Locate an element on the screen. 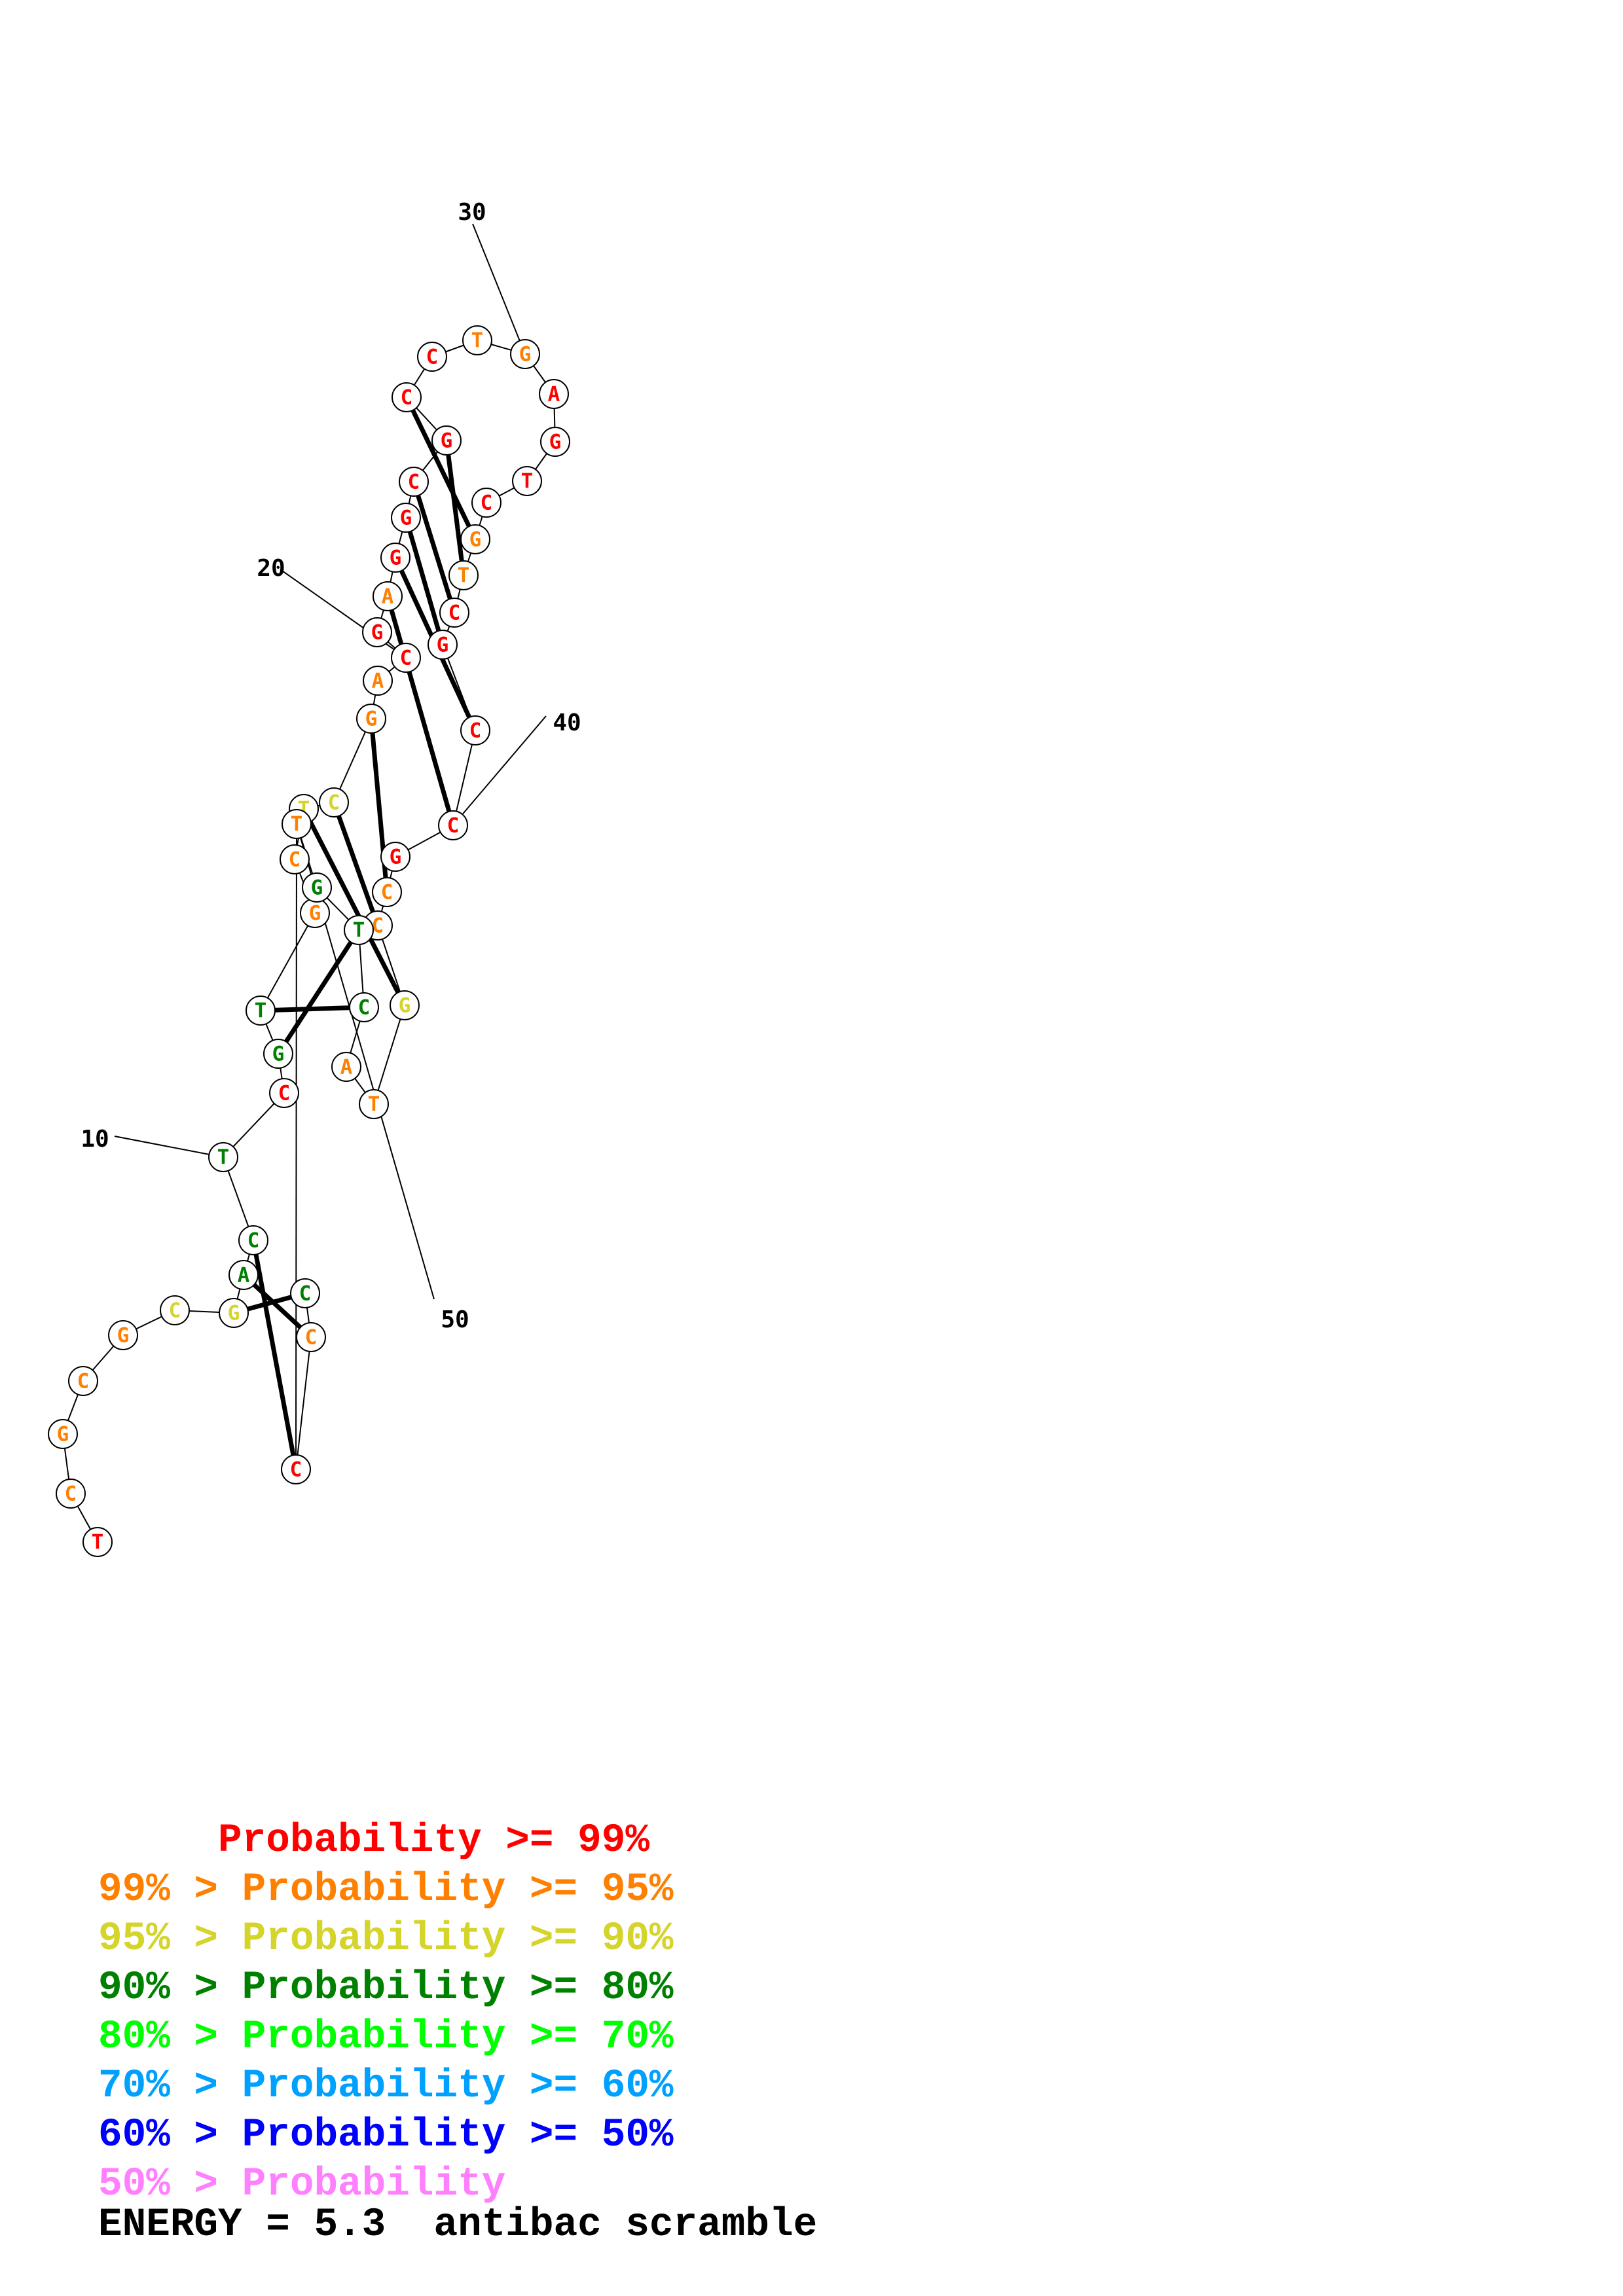 Image resolution: width=1623 pixels, height=2296 pixels. nucleotide-letter: A is located at coordinates (378, 682).